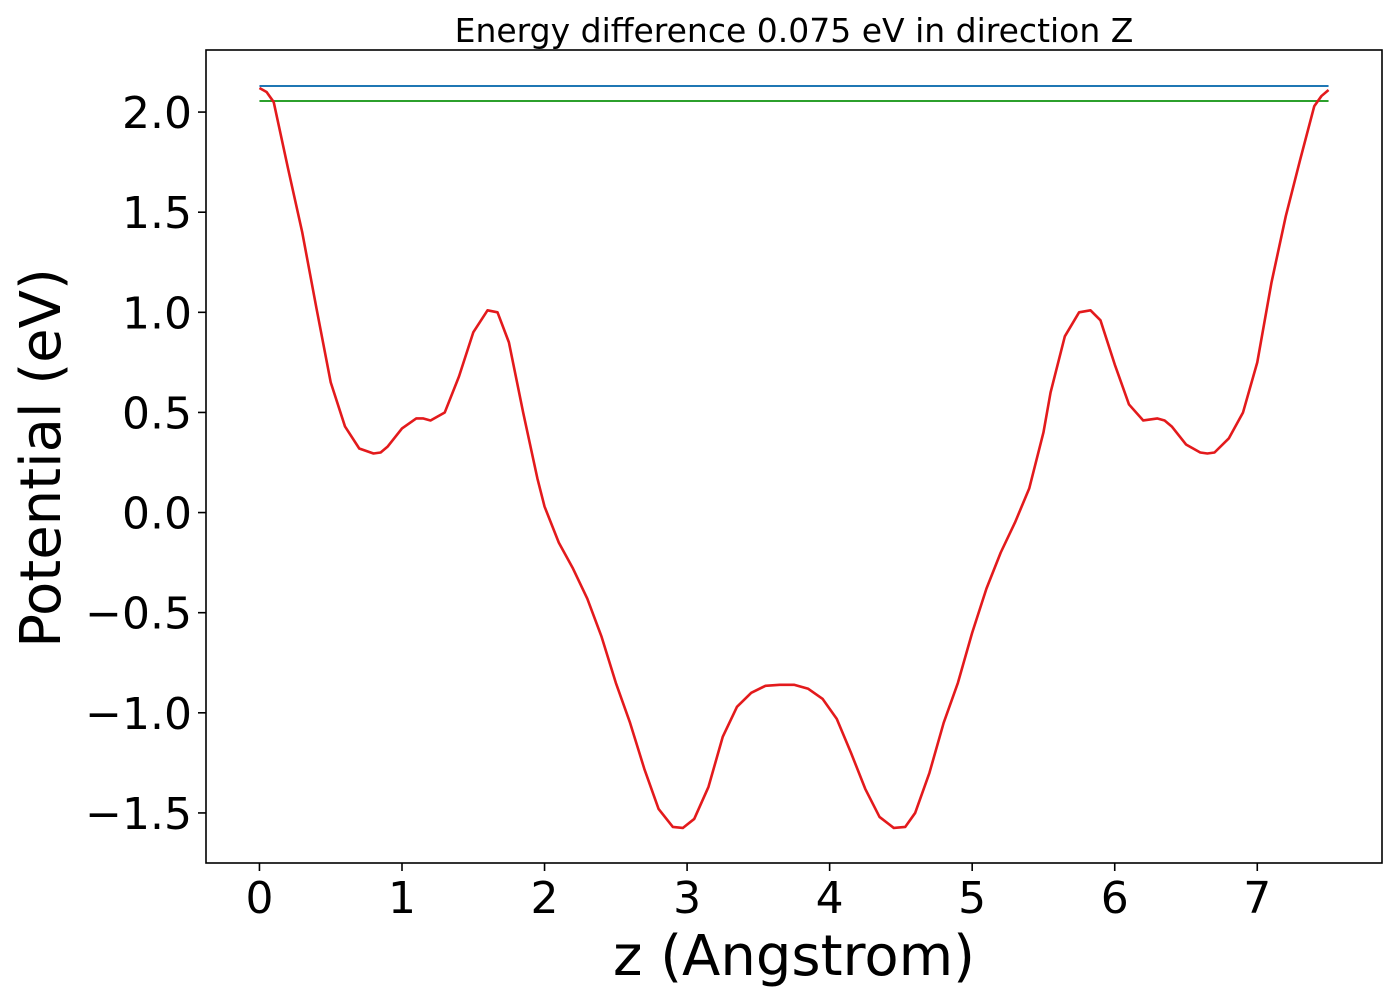 This screenshot has height=1000, width=1400. I want to click on y-axis-label: Potential (eV), so click(41, 458).